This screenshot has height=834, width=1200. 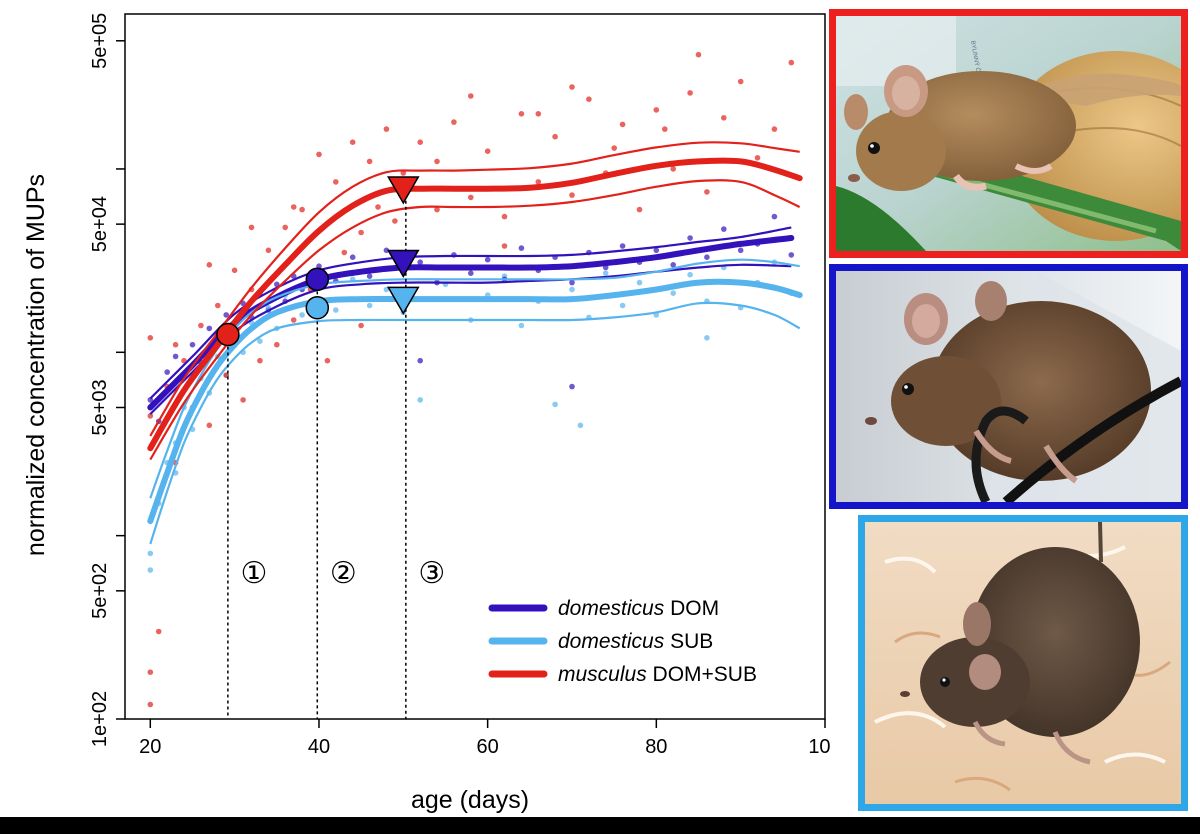 What do you see at coordinates (100, 224) in the screenshot?
I see `y-tick-label: 5e+04` at bounding box center [100, 224].